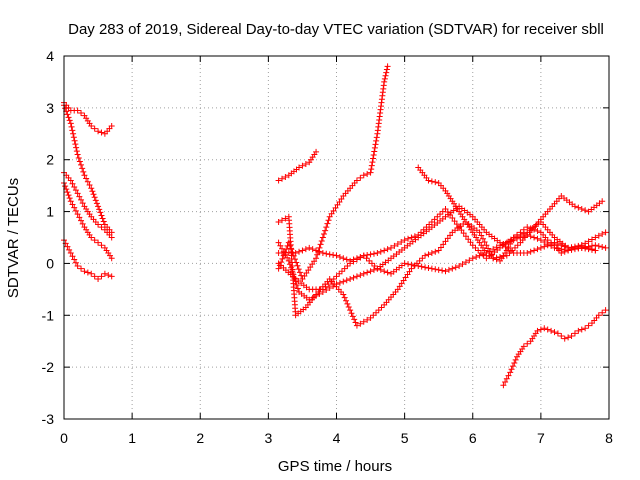  Describe the element at coordinates (268, 438) in the screenshot. I see `x-tick-label: 3` at that location.